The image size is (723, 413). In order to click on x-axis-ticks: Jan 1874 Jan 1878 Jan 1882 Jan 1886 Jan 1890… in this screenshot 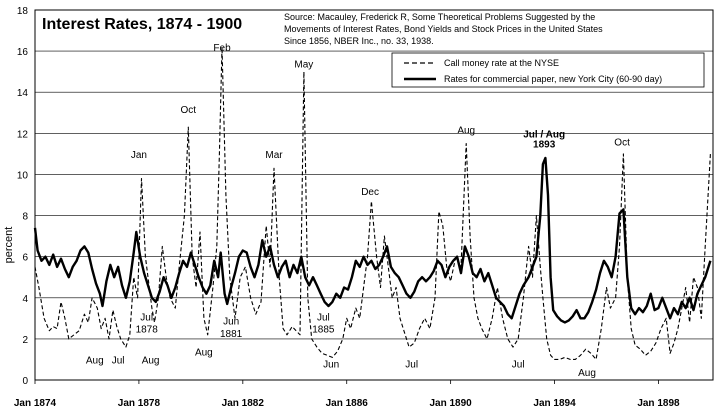, I will do `click(347, 394)`.